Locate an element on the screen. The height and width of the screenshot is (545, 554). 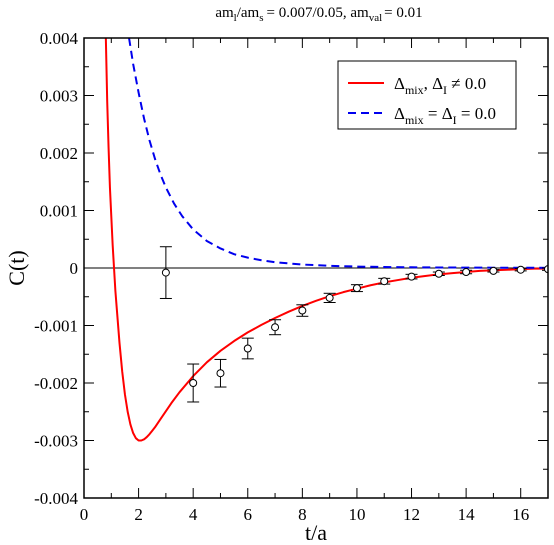
y-tick-label: -0.003 is located at coordinates (56, 441).